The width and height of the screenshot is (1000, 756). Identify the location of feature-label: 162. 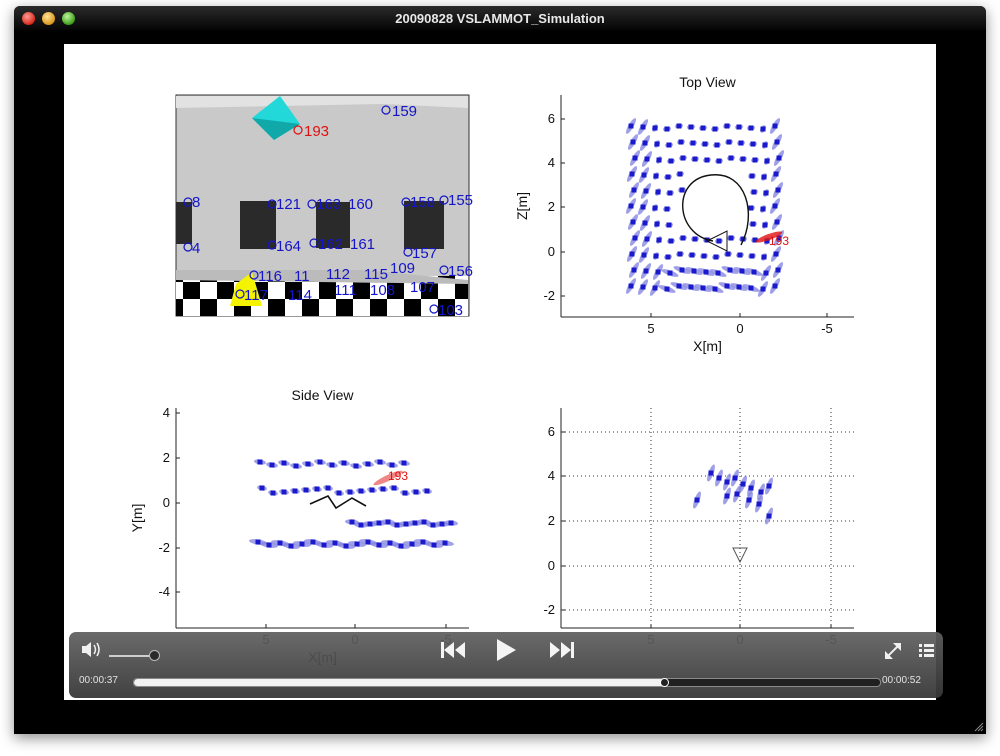
(330, 244).